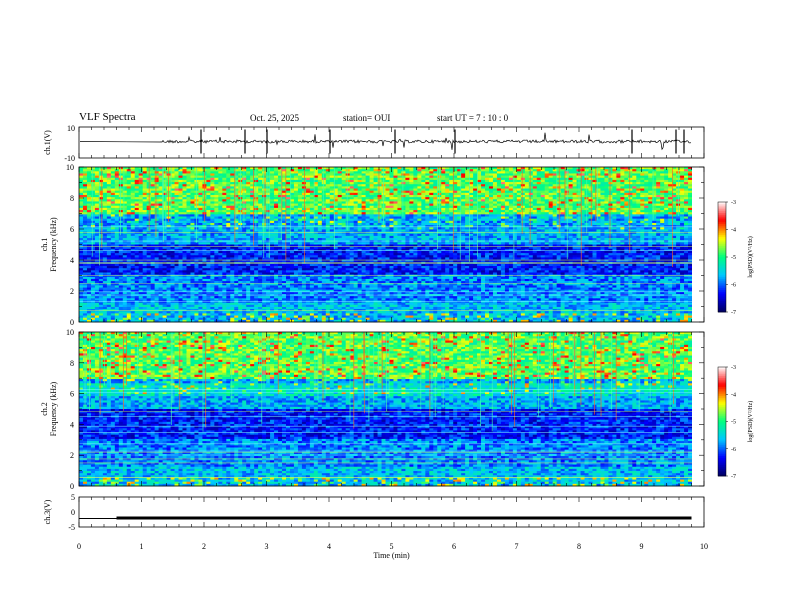  I want to click on ch1-ytick-label: -10, so click(69, 158).